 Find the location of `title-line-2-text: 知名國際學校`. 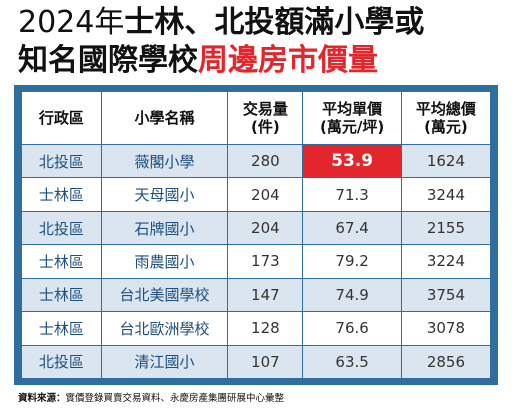

title-line-2-text: 知名國際學校 is located at coordinates (108, 60).